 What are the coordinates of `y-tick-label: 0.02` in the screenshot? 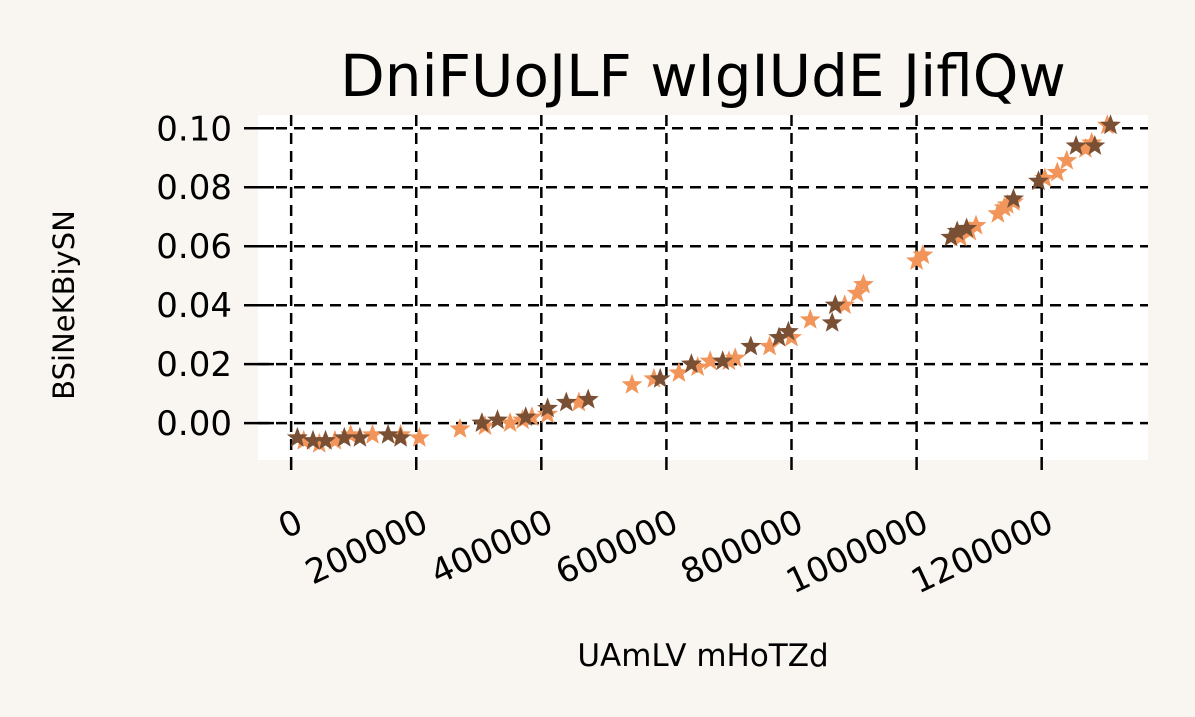 It's located at (194, 365).